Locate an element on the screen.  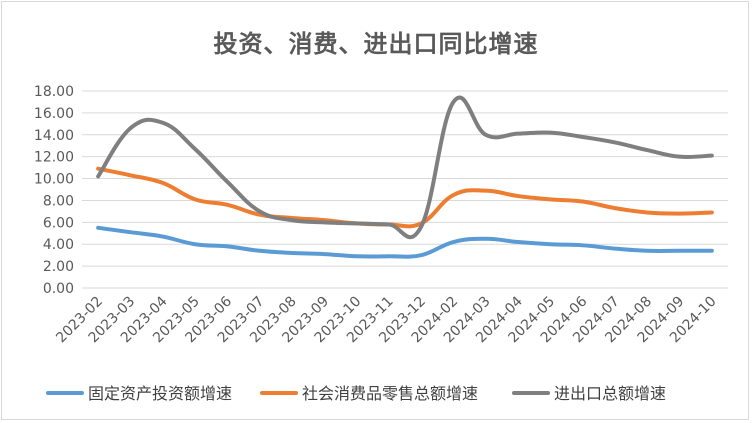
y-tick-label: 4.00 is located at coordinates (58, 245).